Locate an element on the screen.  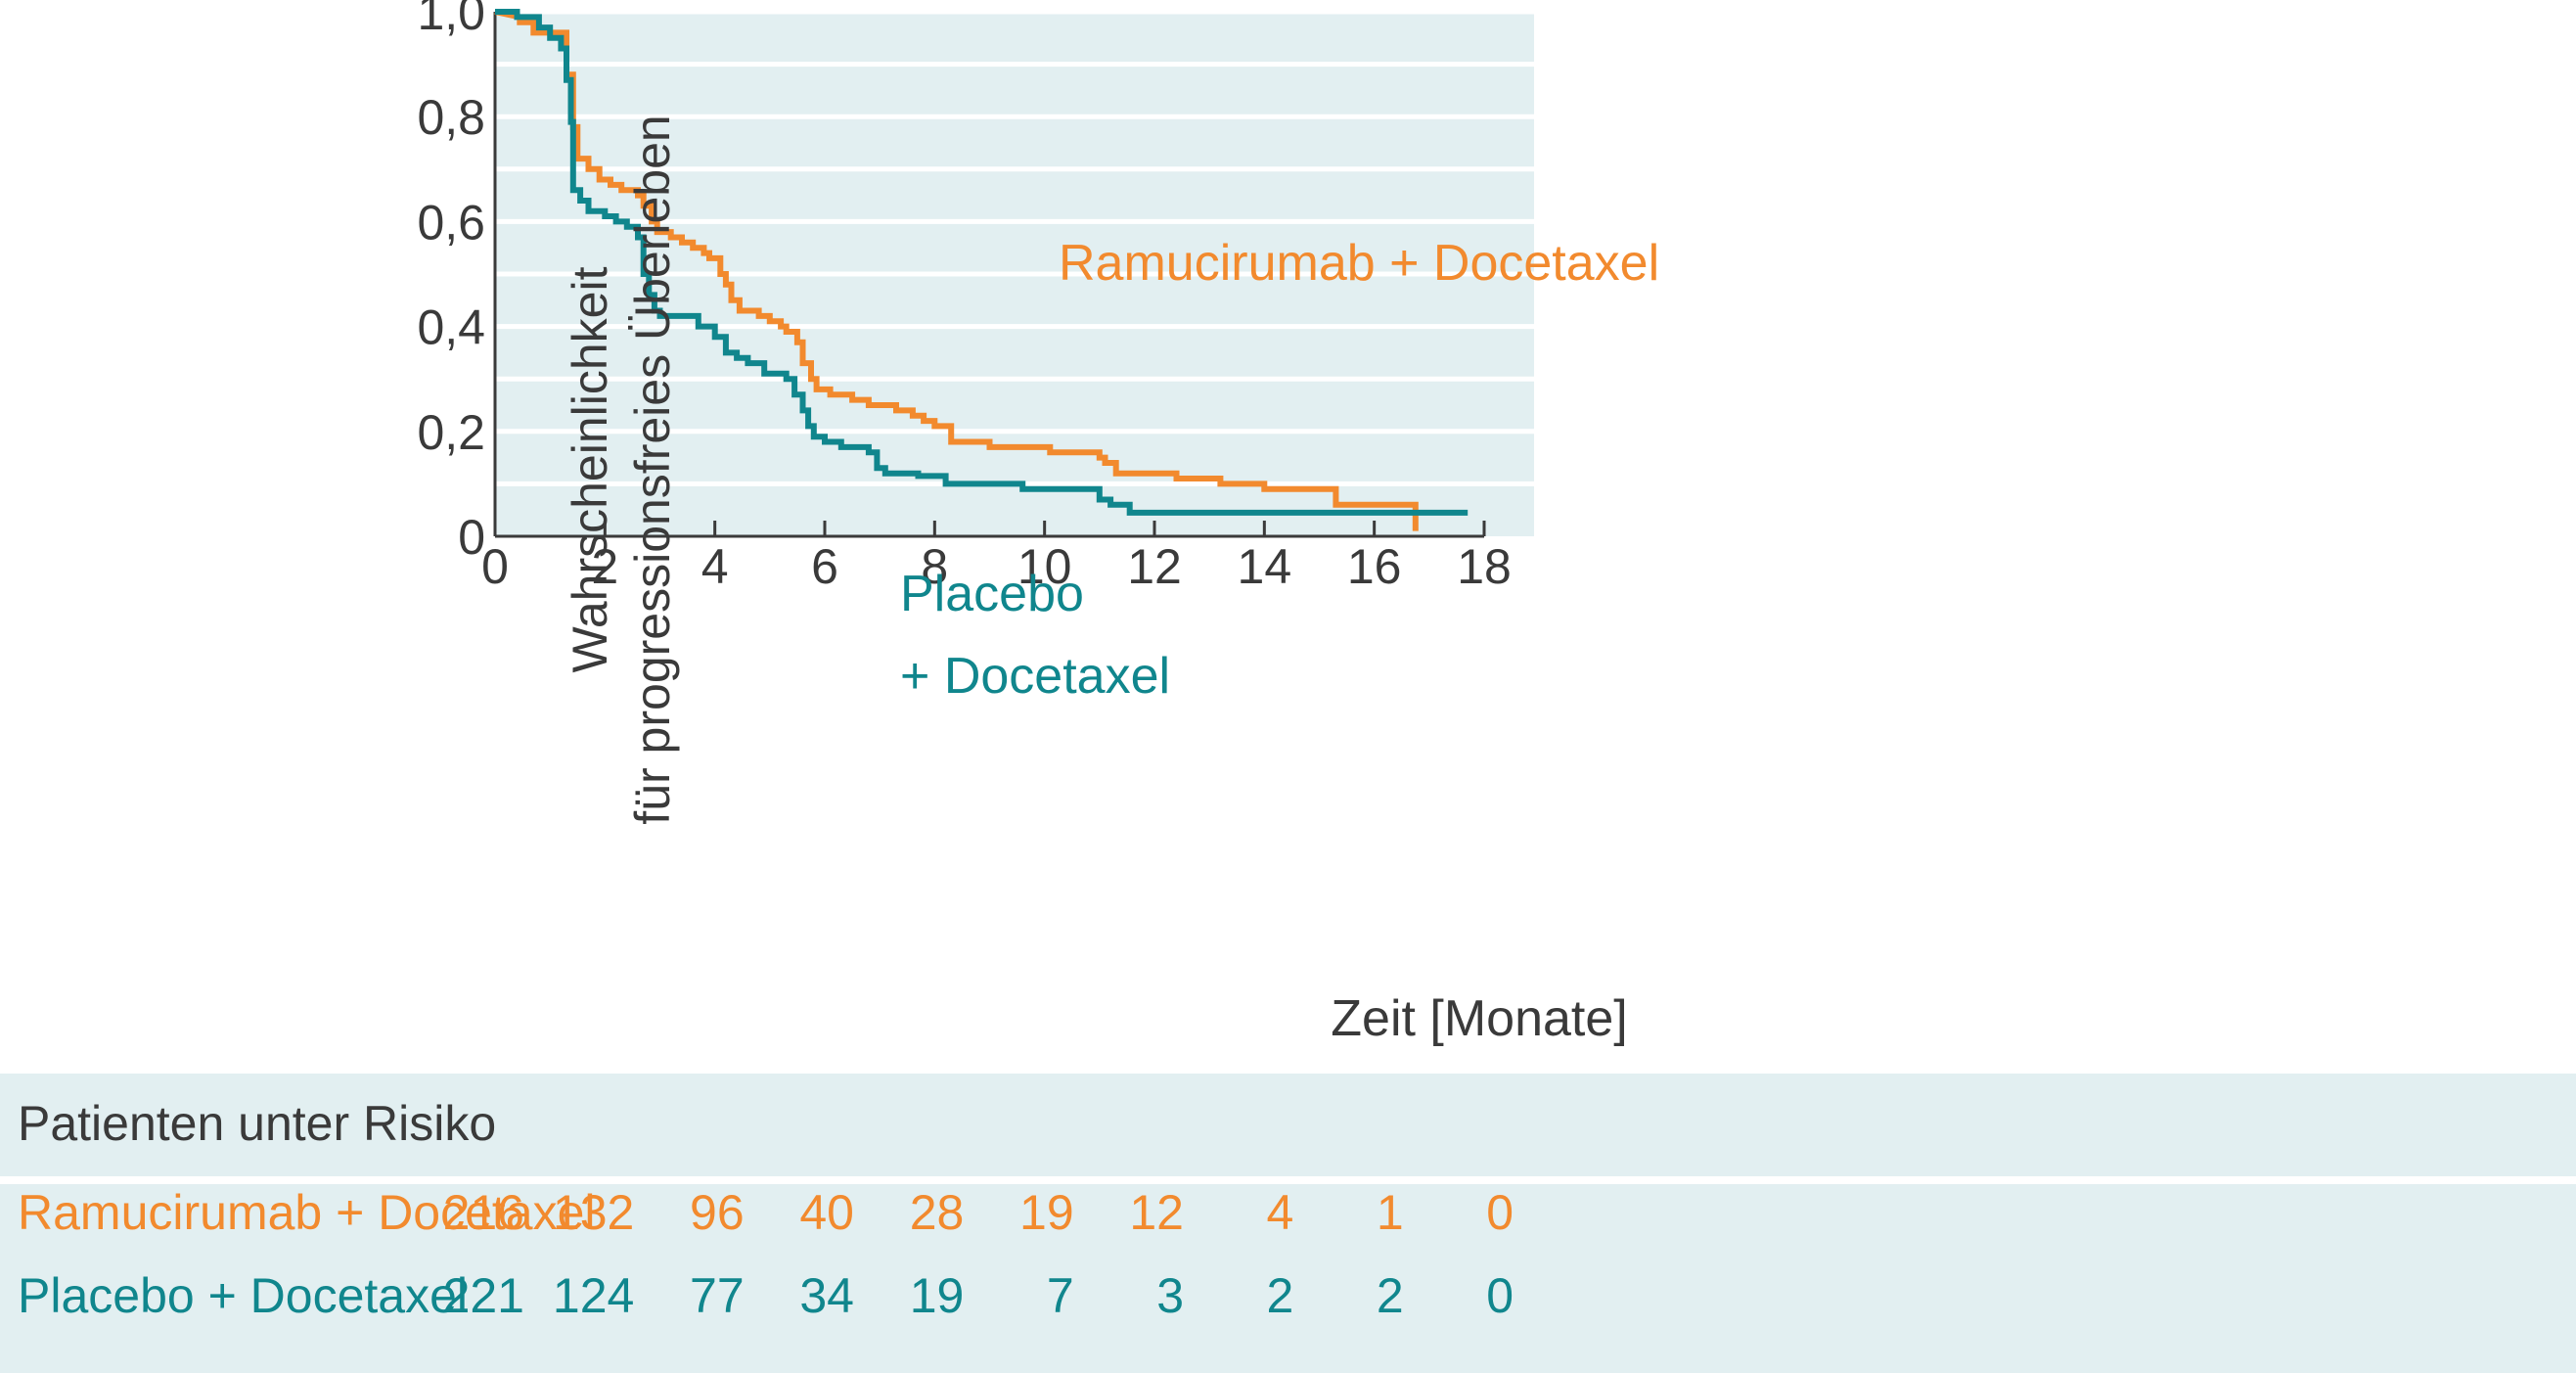
series-line-placebo is located at coordinates (982, 262).